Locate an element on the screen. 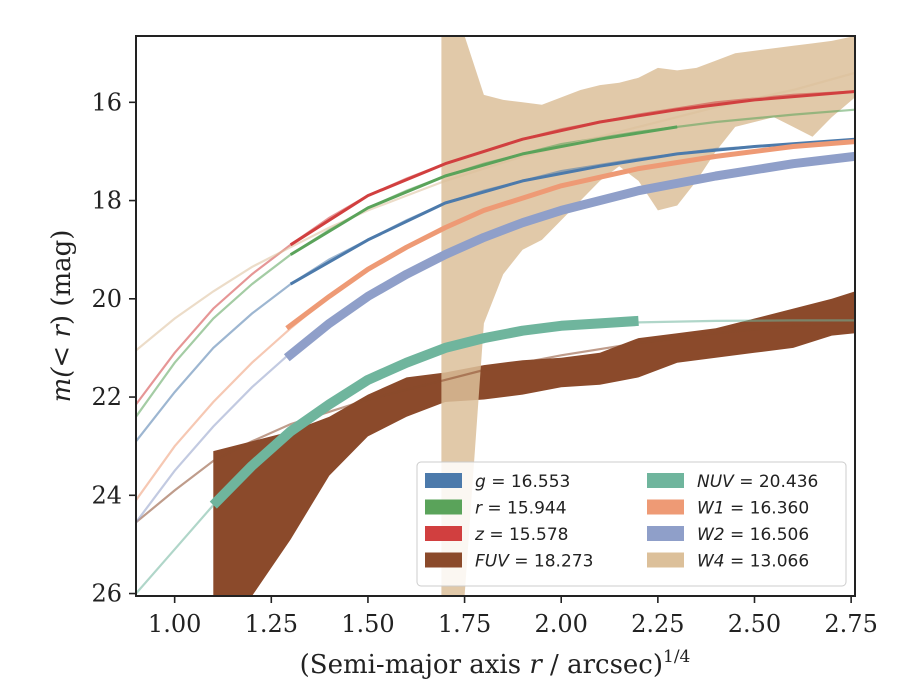  legend-value: = 16.553 is located at coordinates (528, 482).